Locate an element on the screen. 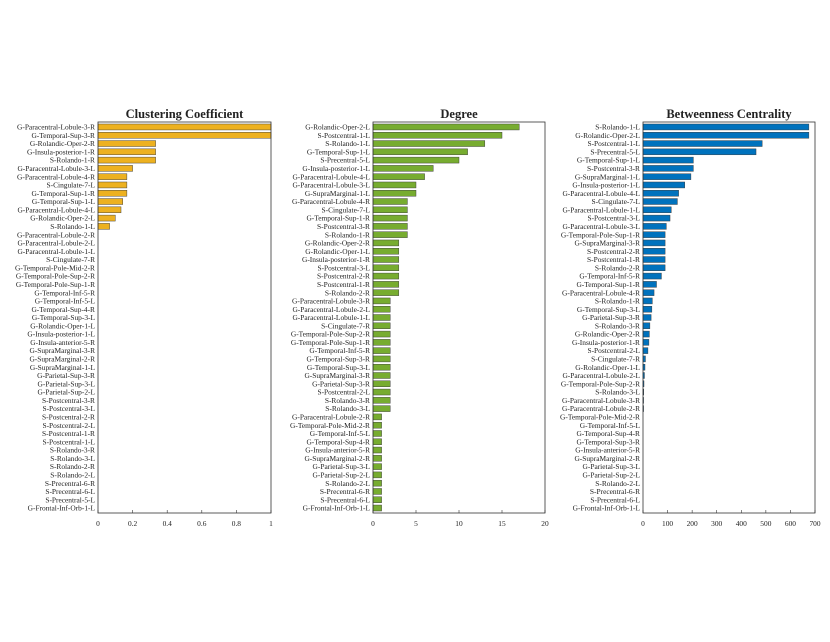  category-label: S-Precentral-6-L is located at coordinates (70, 491).